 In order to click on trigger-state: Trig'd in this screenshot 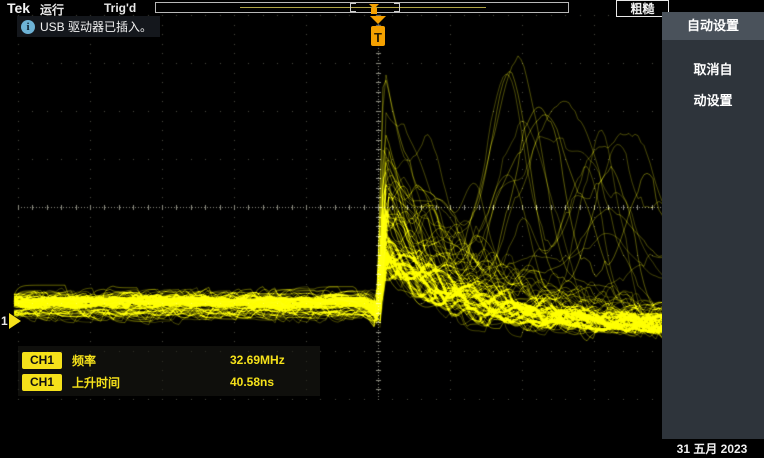, I will do `click(120, 8)`.